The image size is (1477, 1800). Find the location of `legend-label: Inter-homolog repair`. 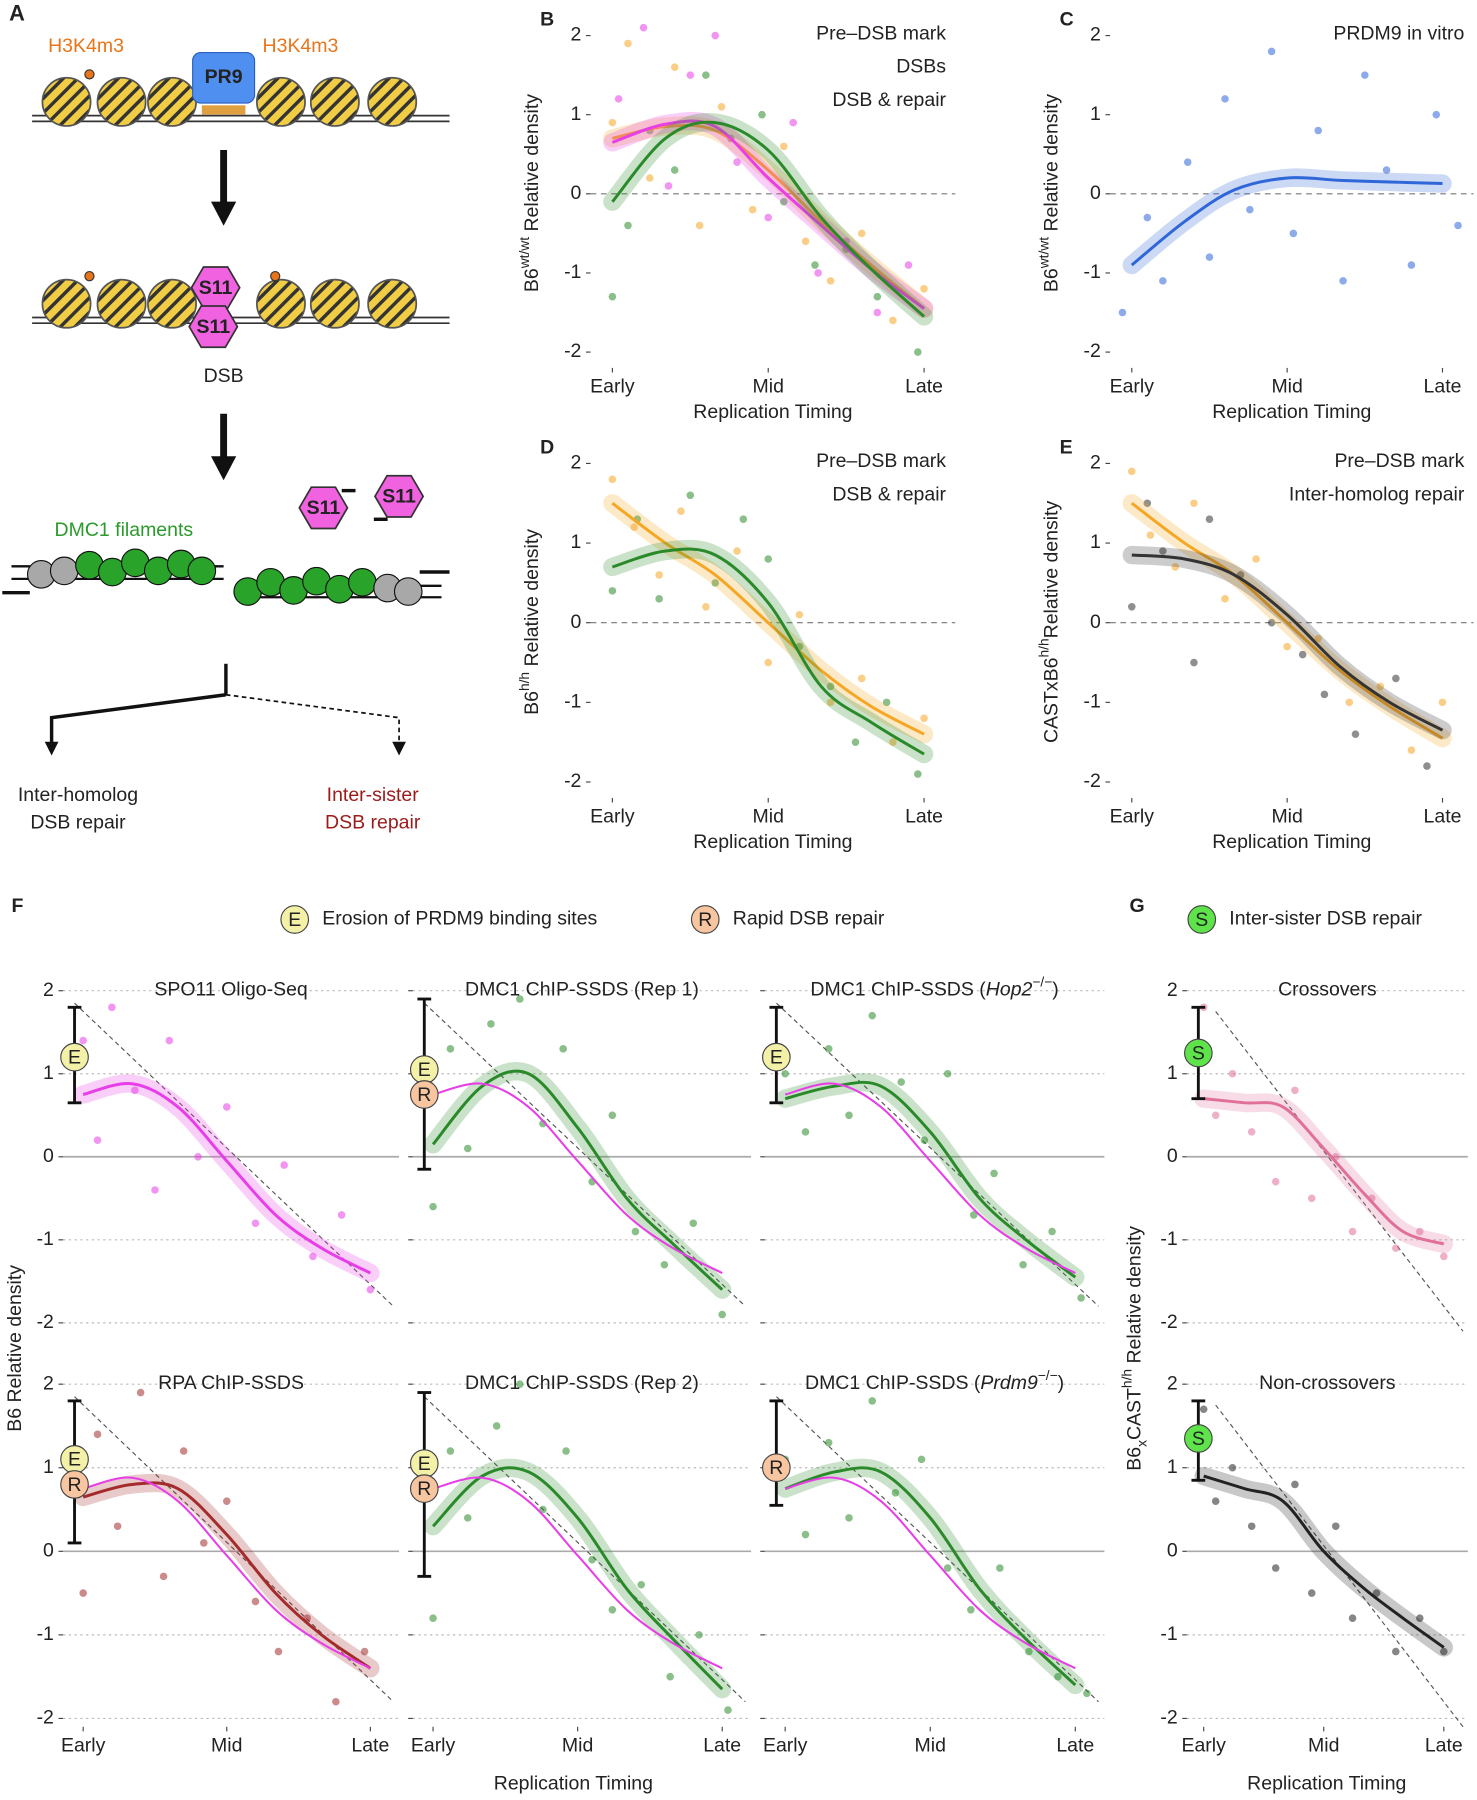

legend-label: Inter-homolog repair is located at coordinates (1377, 494).